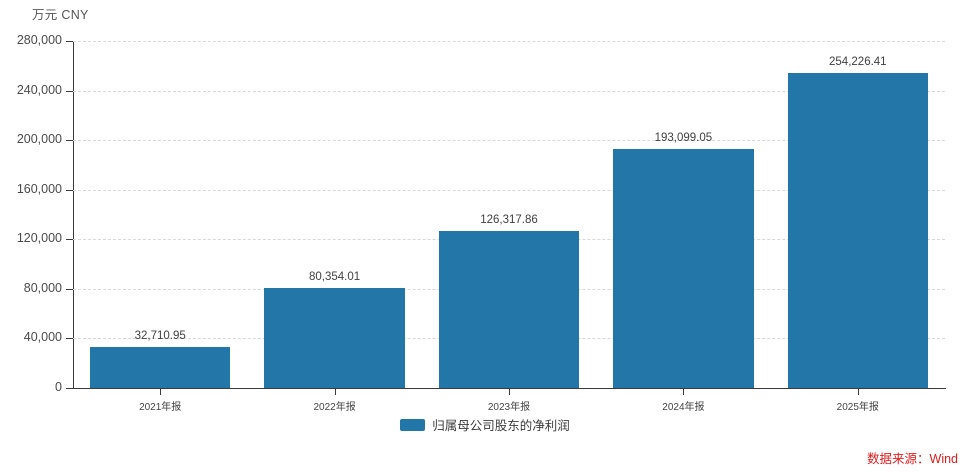 This screenshot has height=475, width=970. Describe the element at coordinates (39, 40) in the screenshot. I see `y-axis-tick-label: 280,000` at that location.